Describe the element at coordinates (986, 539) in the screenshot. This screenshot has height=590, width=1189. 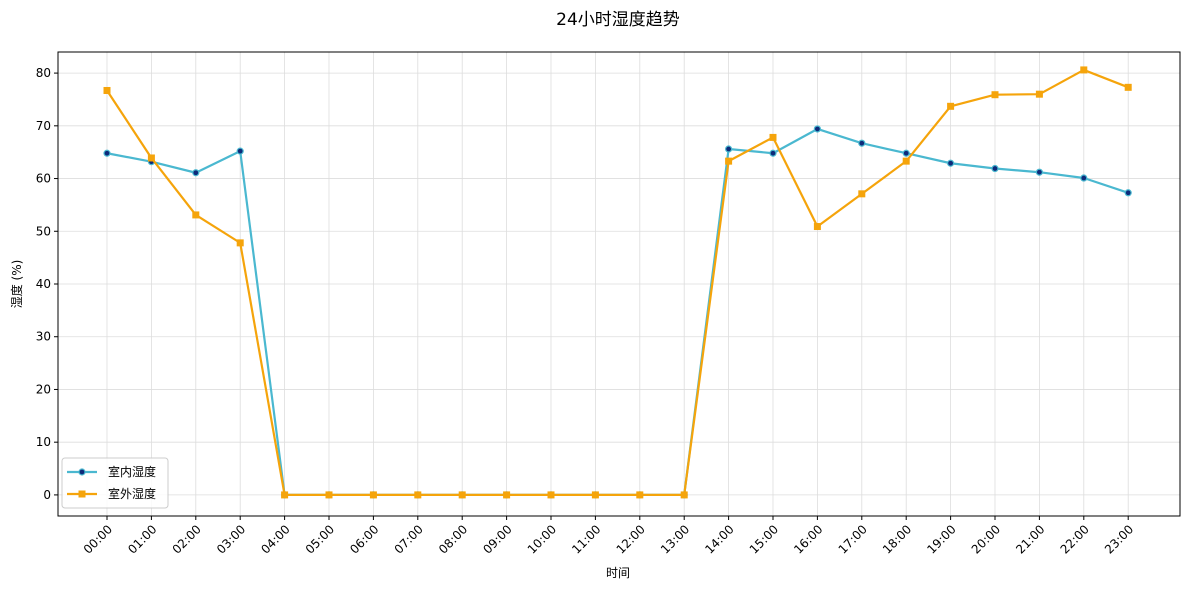
I see `x-tick-label: 20:00` at that location.